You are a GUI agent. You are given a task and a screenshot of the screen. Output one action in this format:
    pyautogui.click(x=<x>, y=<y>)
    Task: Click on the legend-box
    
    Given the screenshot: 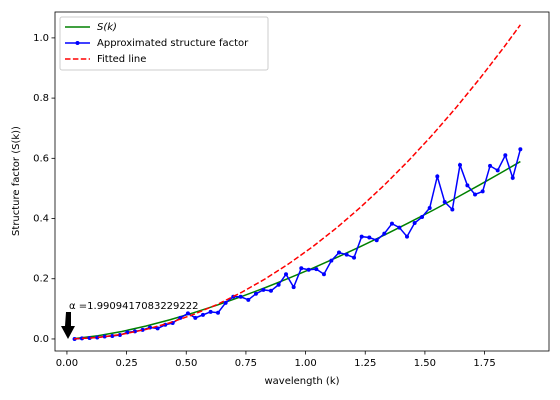 What is the action you would take?
    pyautogui.click(x=164, y=43)
    